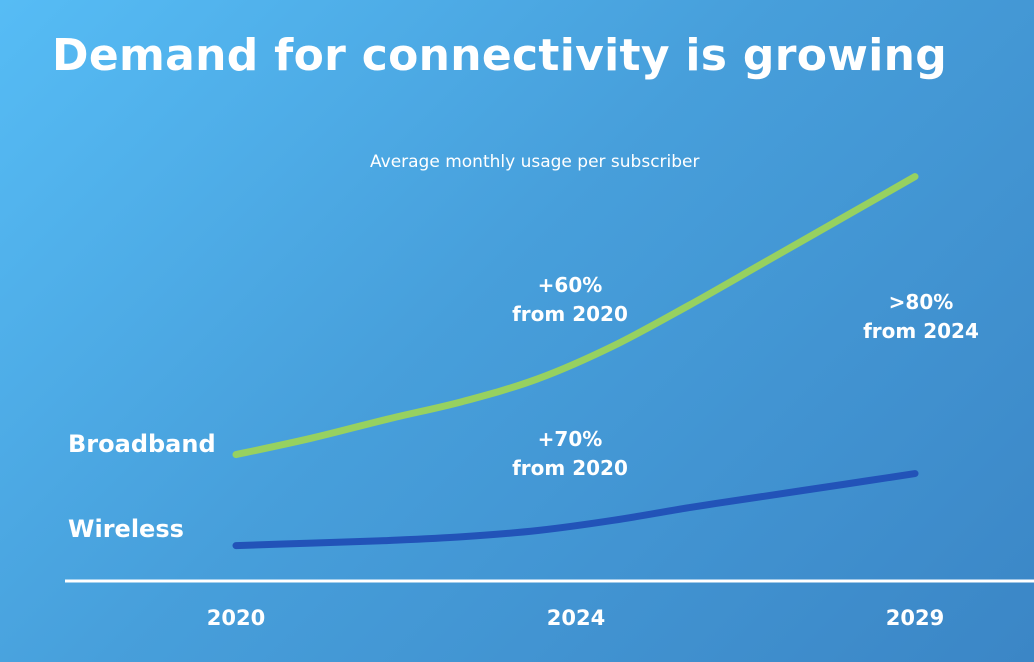 The image size is (1034, 662). I want to click on annotation-broadband-2024-line2: from 2020, so click(570, 314).